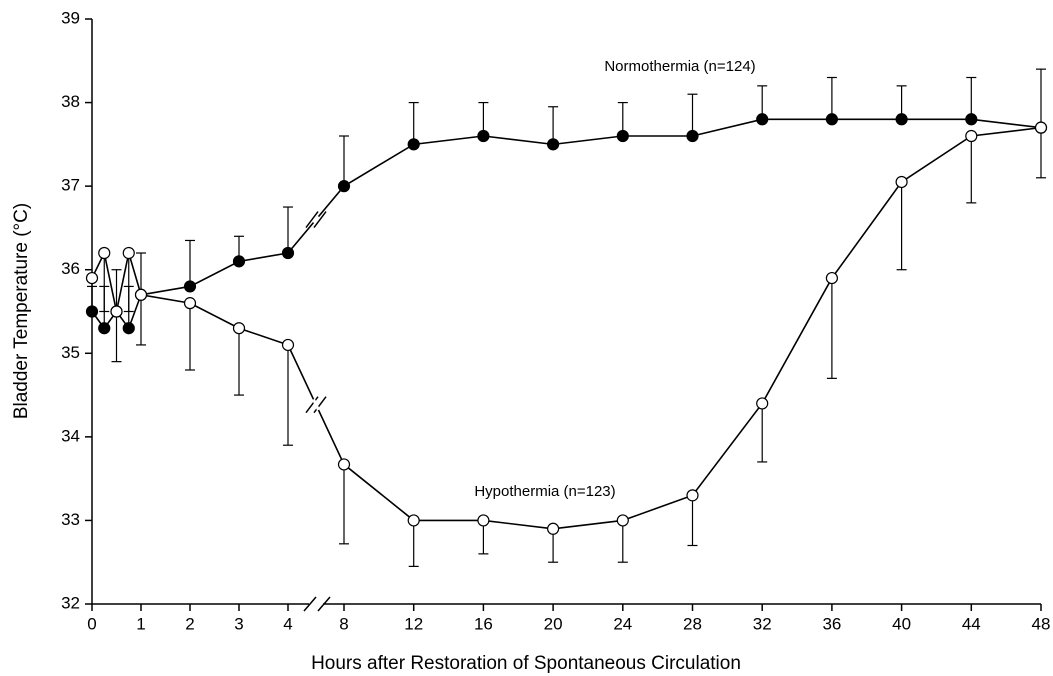  Describe the element at coordinates (70, 519) in the screenshot. I see `y-tick-label: 33` at that location.